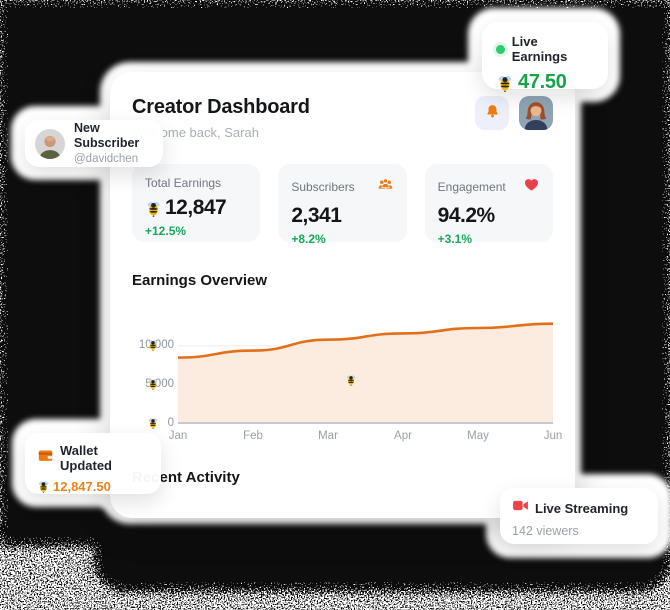 Image resolution: width=670 pixels, height=610 pixels. I want to click on bell-icon, so click(492, 113).